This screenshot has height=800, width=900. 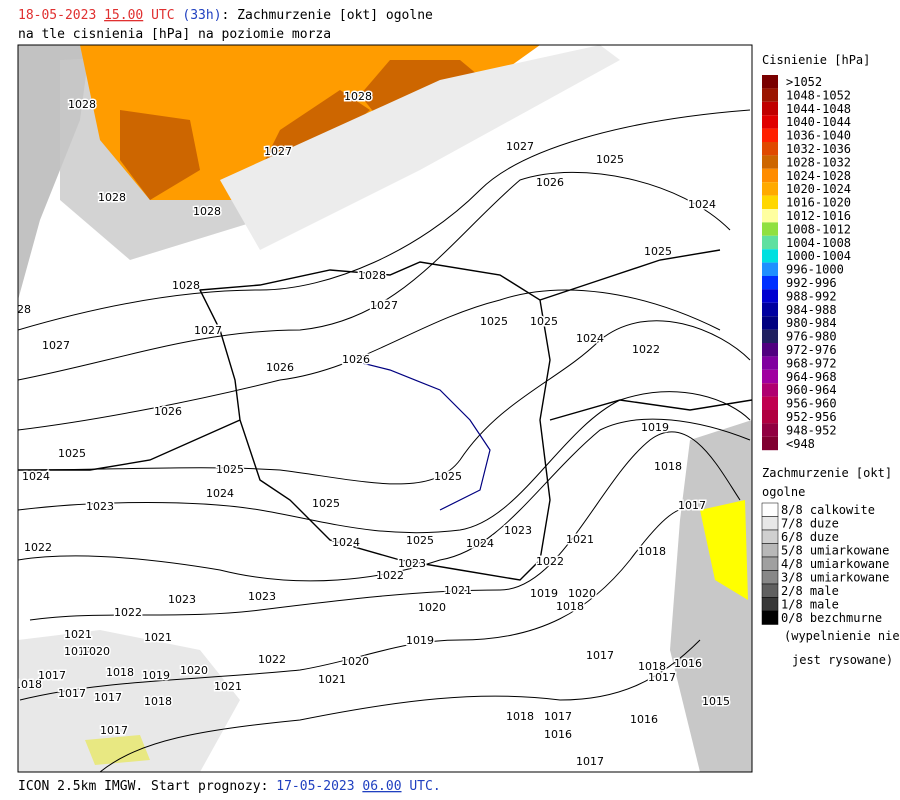 What do you see at coordinates (818, 229) in the screenshot?
I see `legend-label: 1008-1012` at bounding box center [818, 229].